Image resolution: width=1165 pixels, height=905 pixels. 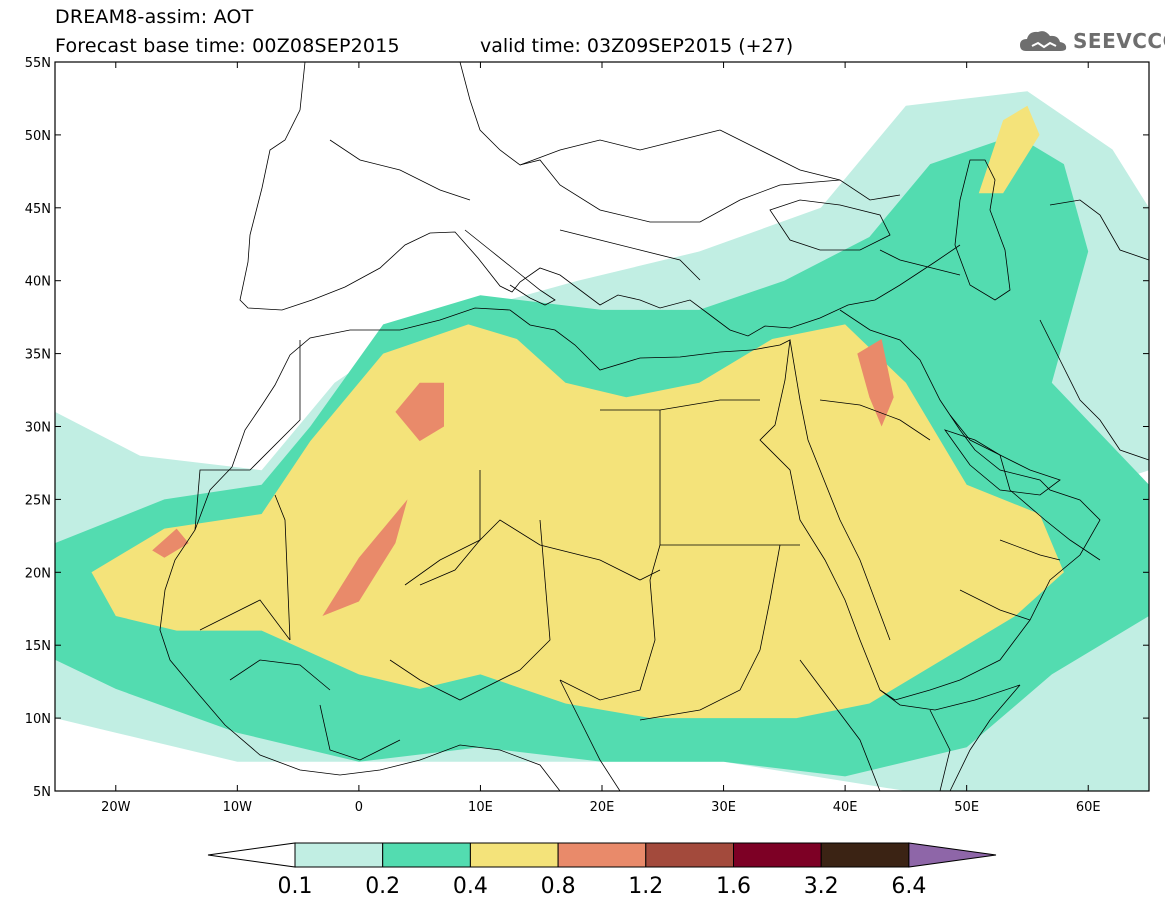 I want to click on colorbar-label: 0.1, so click(x=295, y=886).